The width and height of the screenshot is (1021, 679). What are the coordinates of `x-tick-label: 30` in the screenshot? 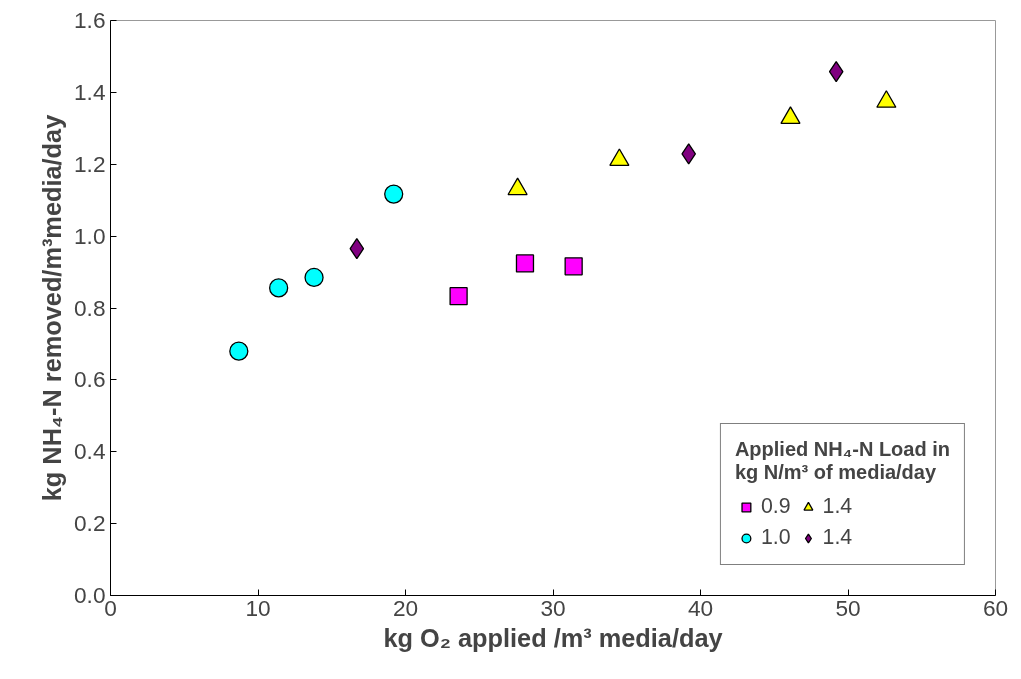 It's located at (553, 607).